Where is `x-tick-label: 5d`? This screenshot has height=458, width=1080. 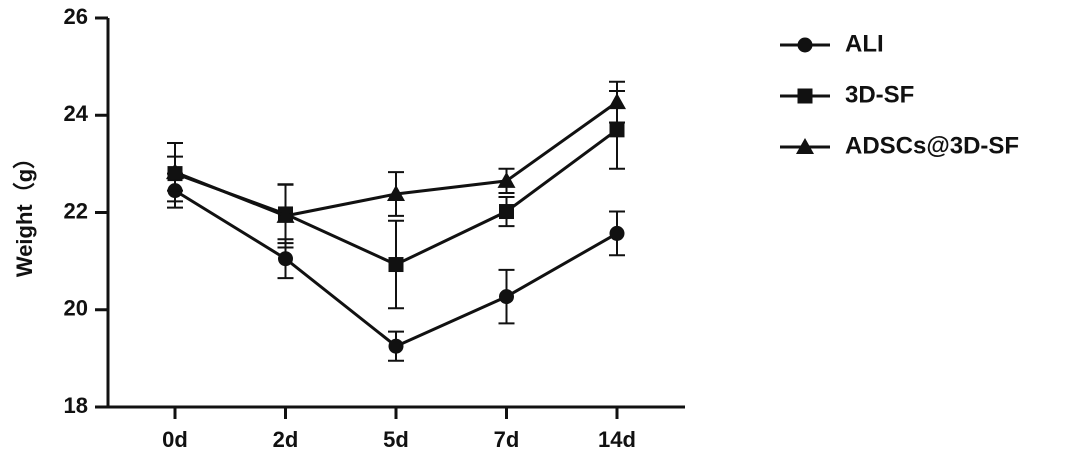 x-tick-label: 5d is located at coordinates (396, 439).